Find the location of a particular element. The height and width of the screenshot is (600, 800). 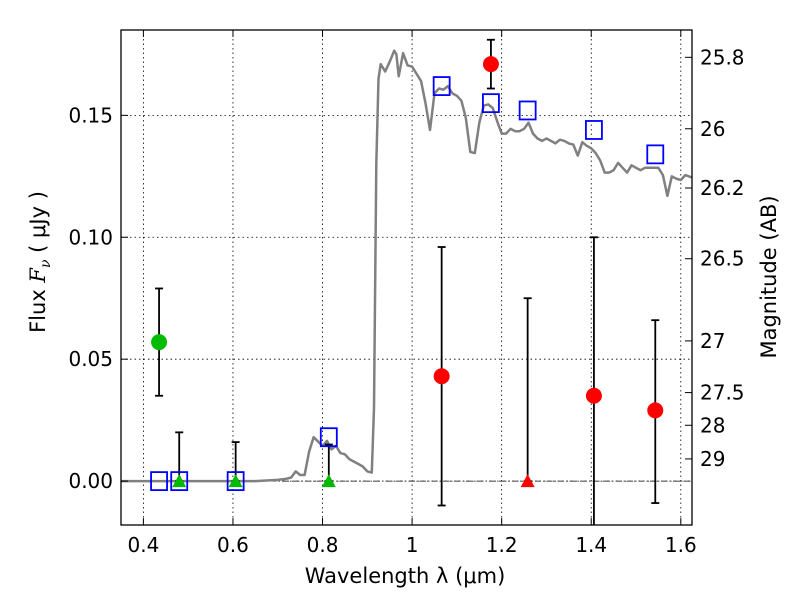

magnitude-tick-label: 27 is located at coordinates (712, 341).